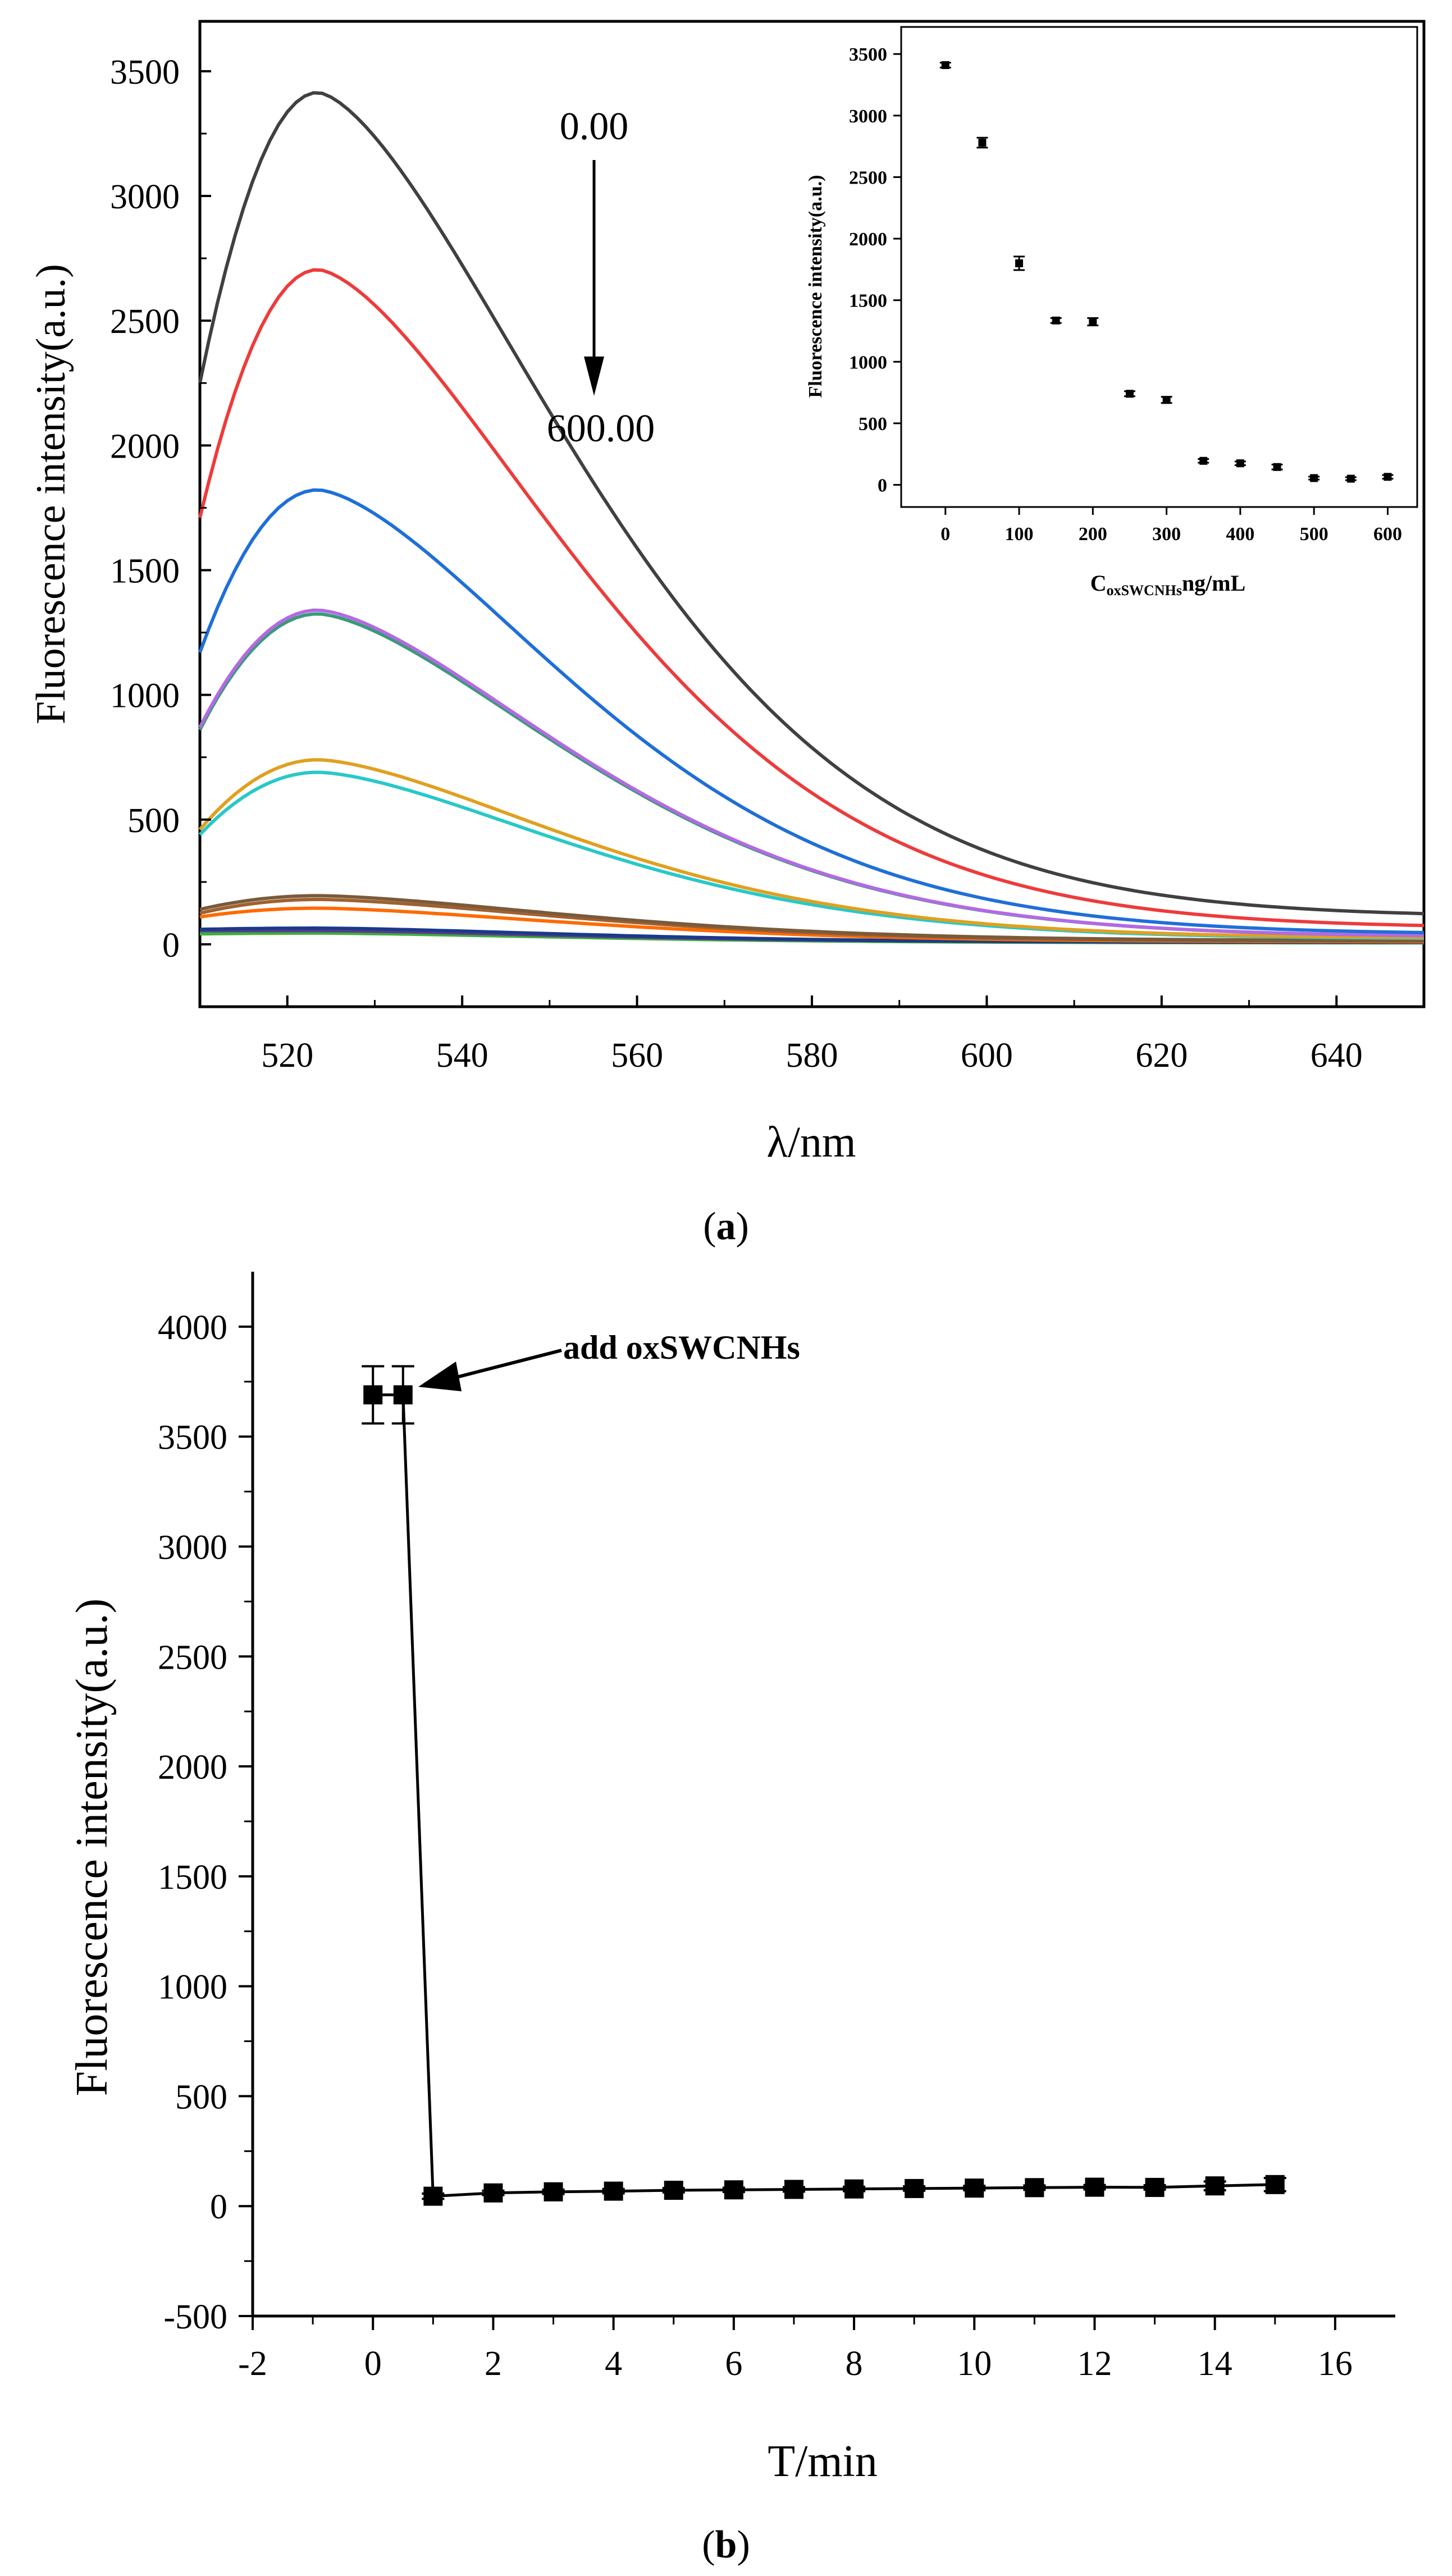 This screenshot has height=2576, width=1452. What do you see at coordinates (1240, 534) in the screenshot?
I see `inset-xtick-label: 400` at bounding box center [1240, 534].